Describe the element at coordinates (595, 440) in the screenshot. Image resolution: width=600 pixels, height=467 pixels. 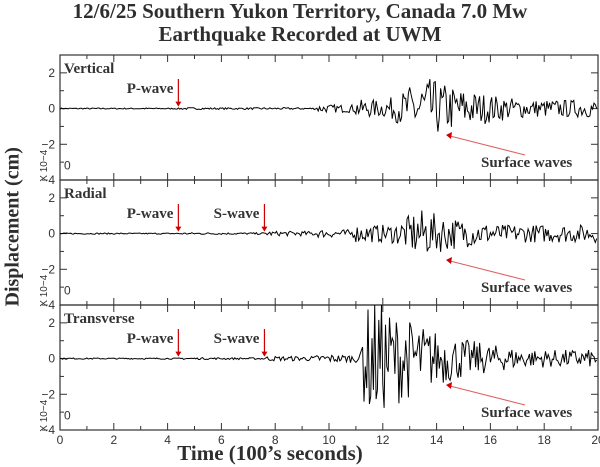
I see `x-tick-label: 20` at that location.